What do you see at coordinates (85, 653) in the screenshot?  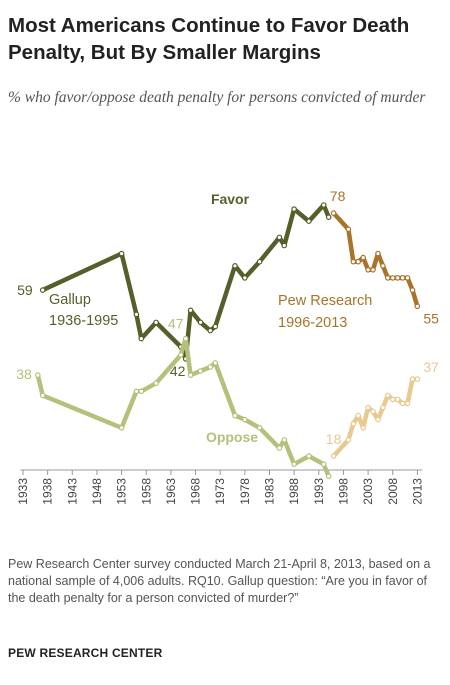 I see `source-label: PEW RESEARCH CENTER` at bounding box center [85, 653].